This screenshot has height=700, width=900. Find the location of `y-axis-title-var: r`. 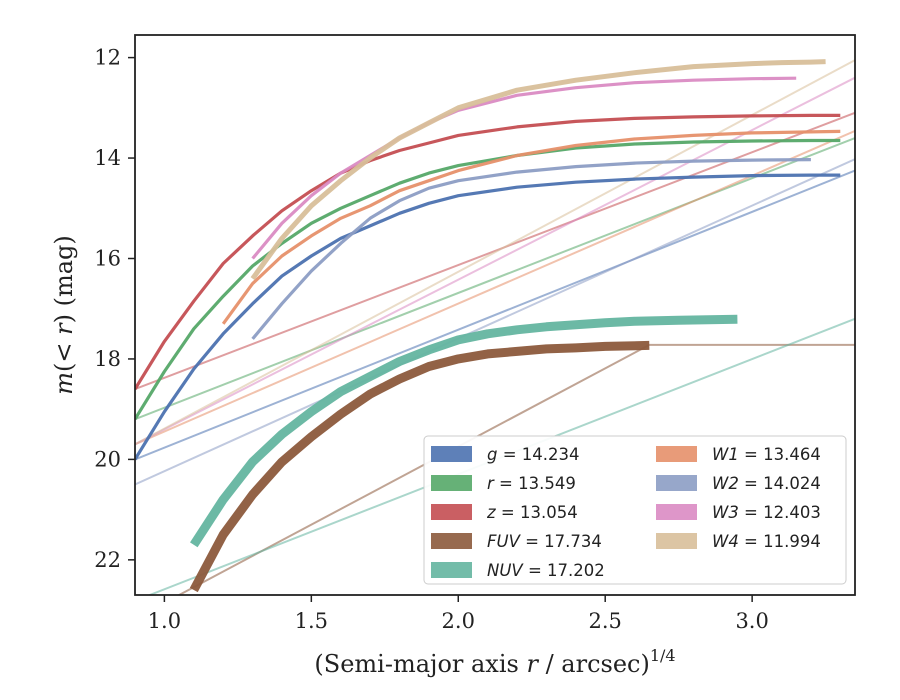

y-axis-title-var: r is located at coordinates (64, 328).